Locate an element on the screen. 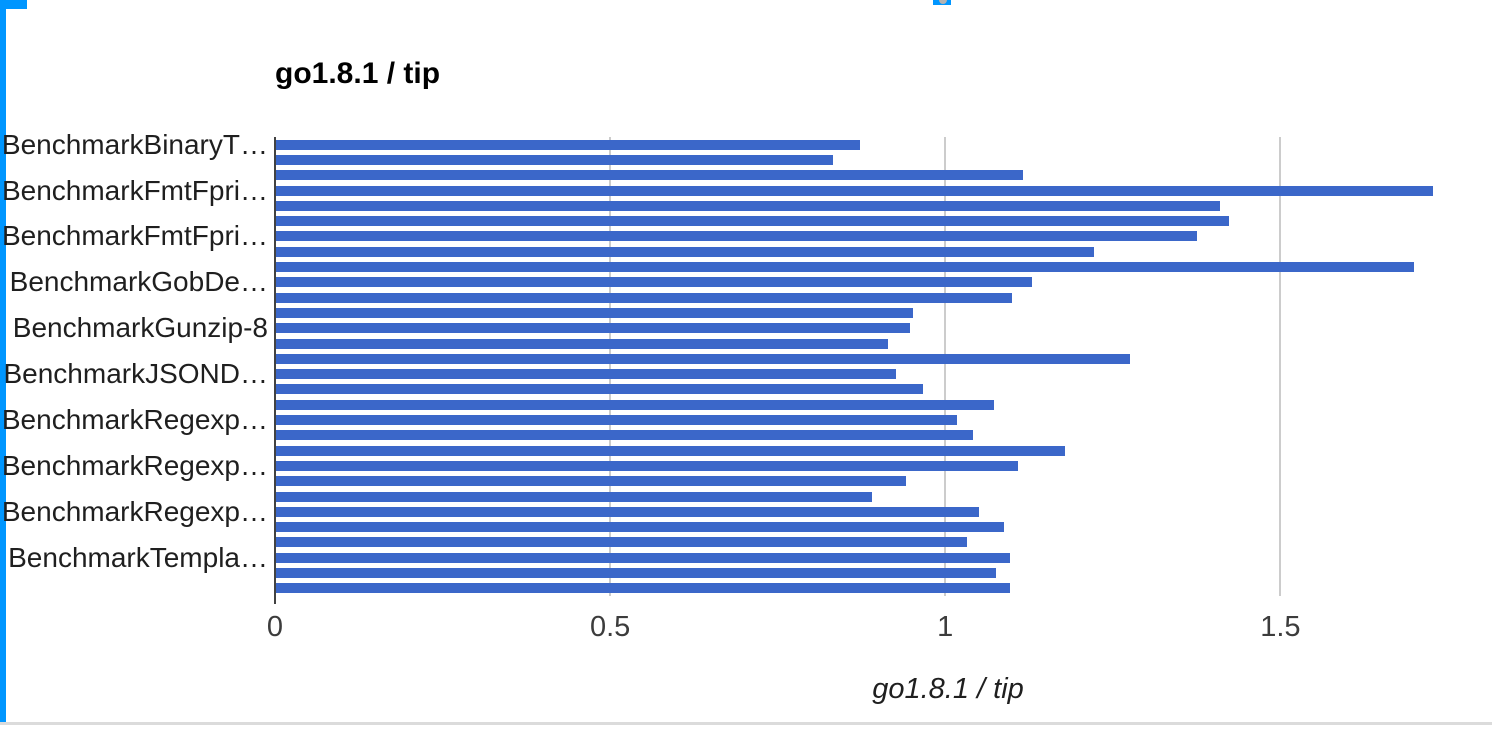 This screenshot has width=1492, height=730. x-tick-label: 1.5 is located at coordinates (1280, 627).